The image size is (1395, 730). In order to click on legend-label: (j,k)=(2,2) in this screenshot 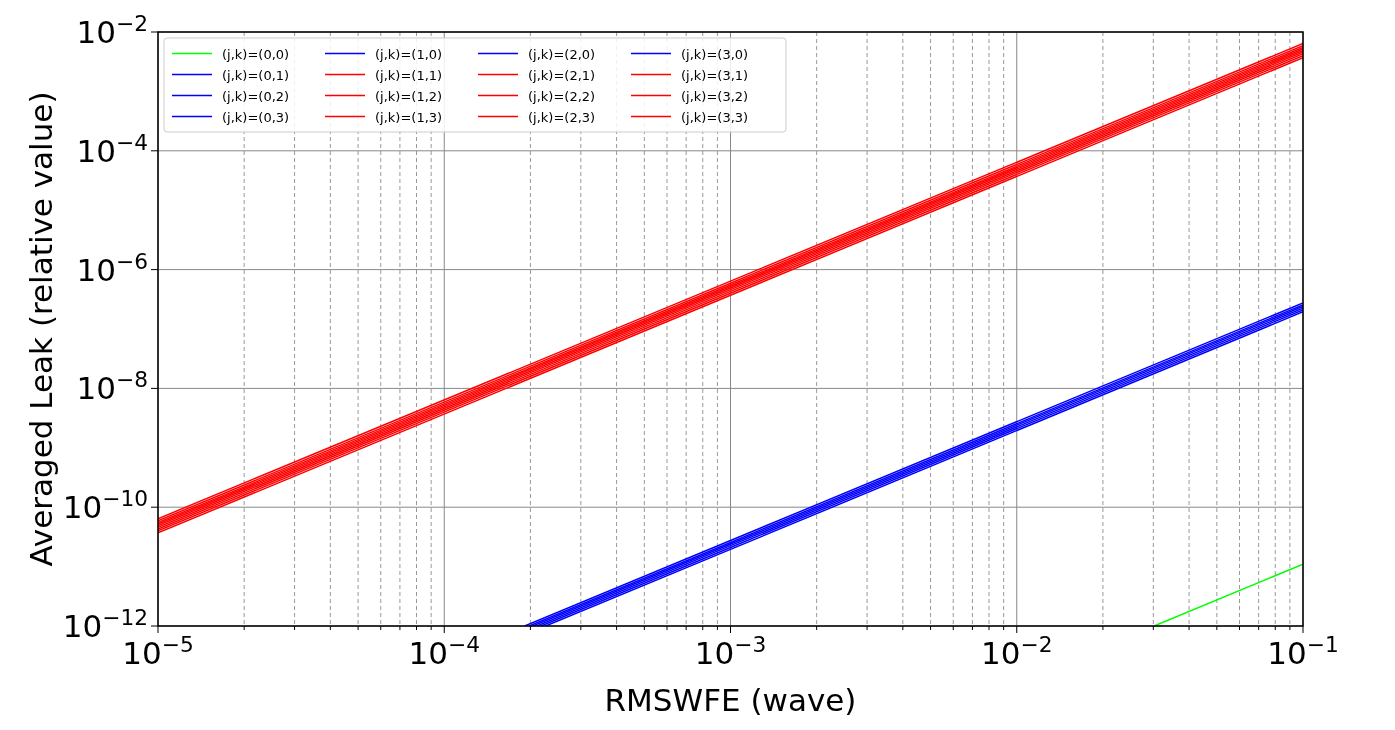, I will do `click(562, 96)`.